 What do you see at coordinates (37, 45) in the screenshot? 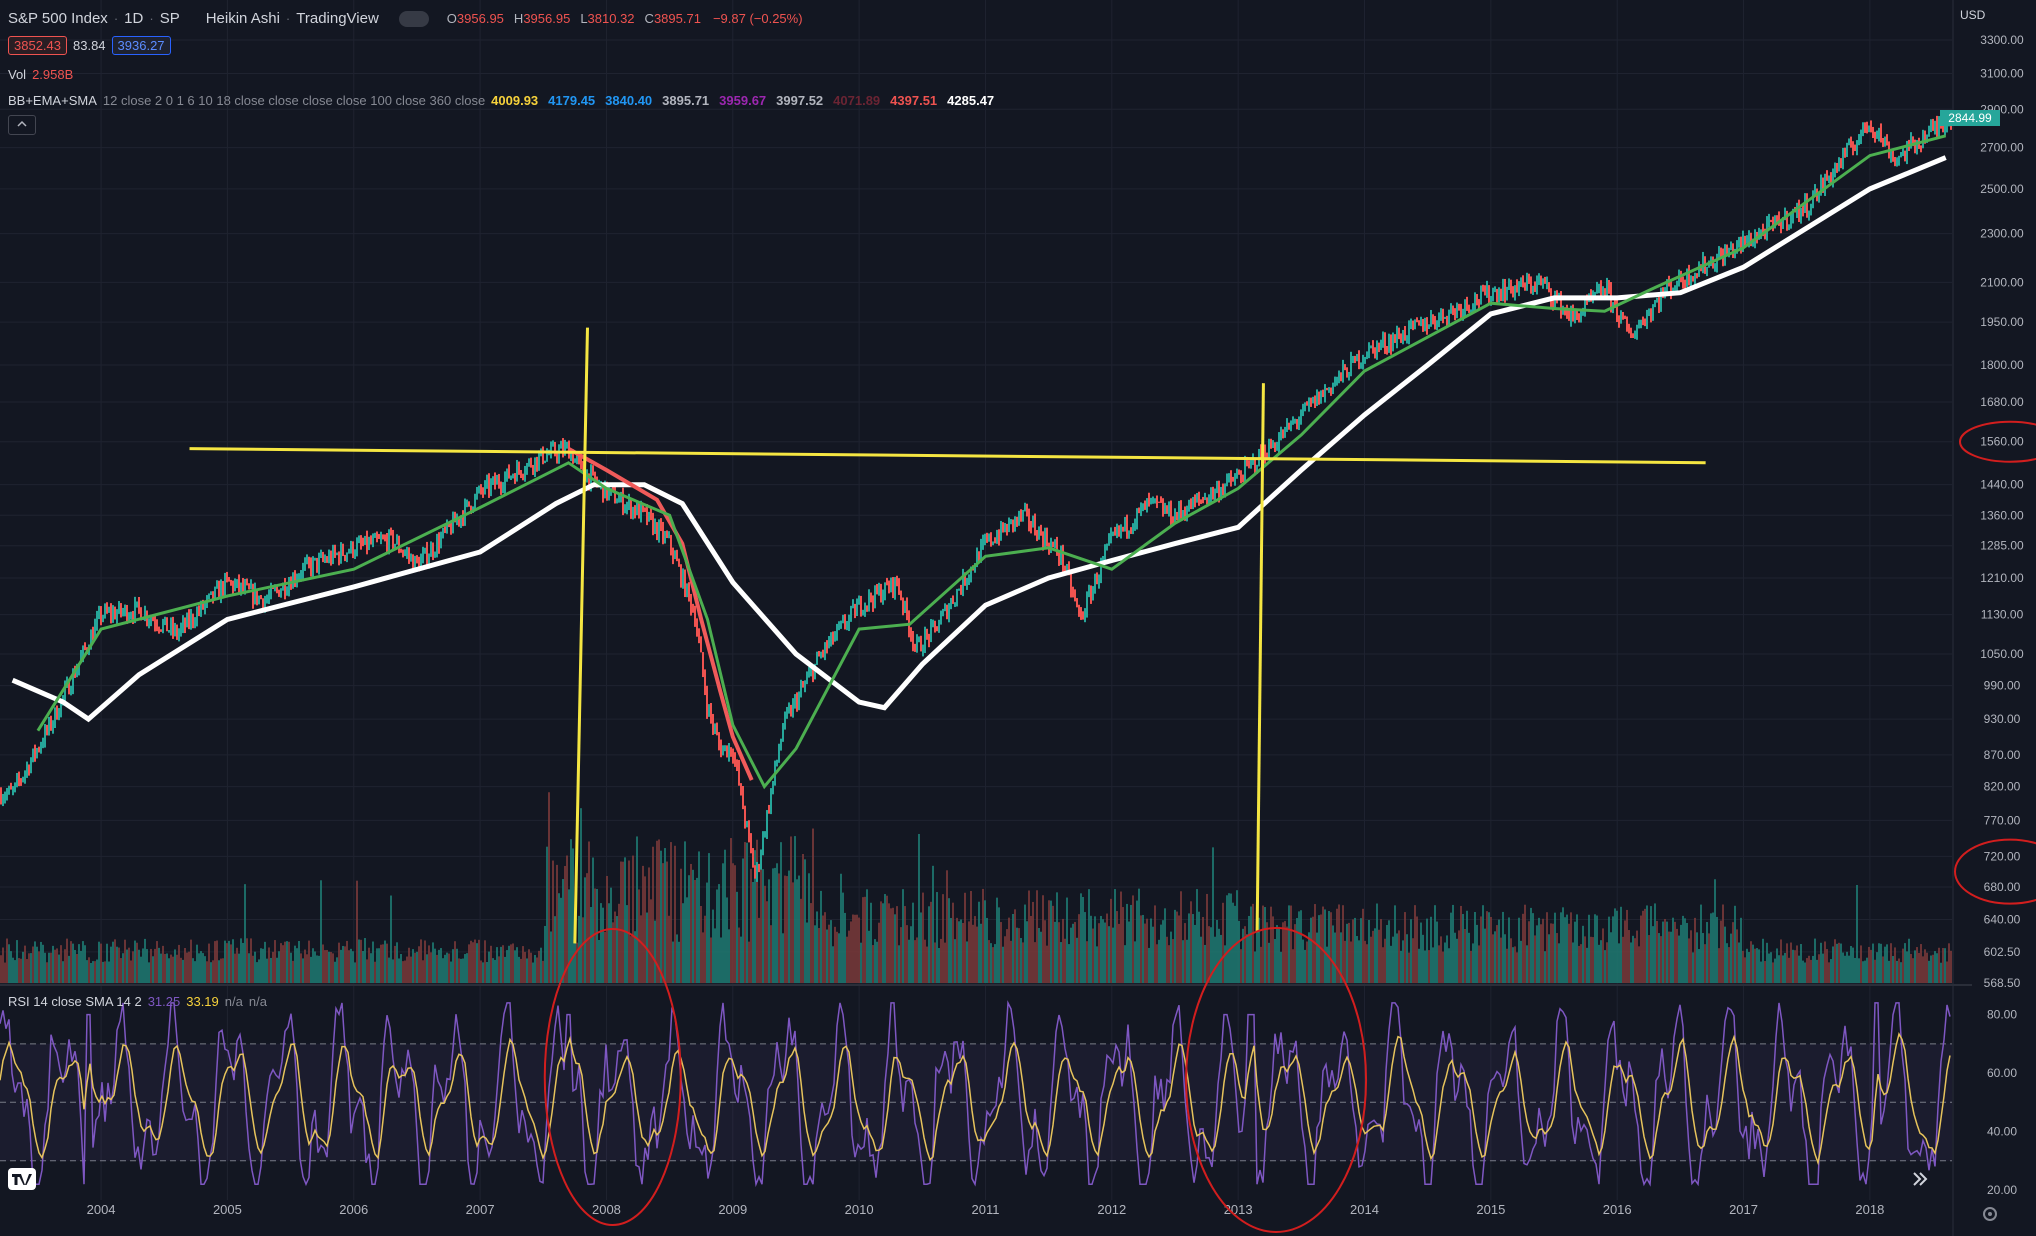
I see `bid-price: 3852.43` at bounding box center [37, 45].